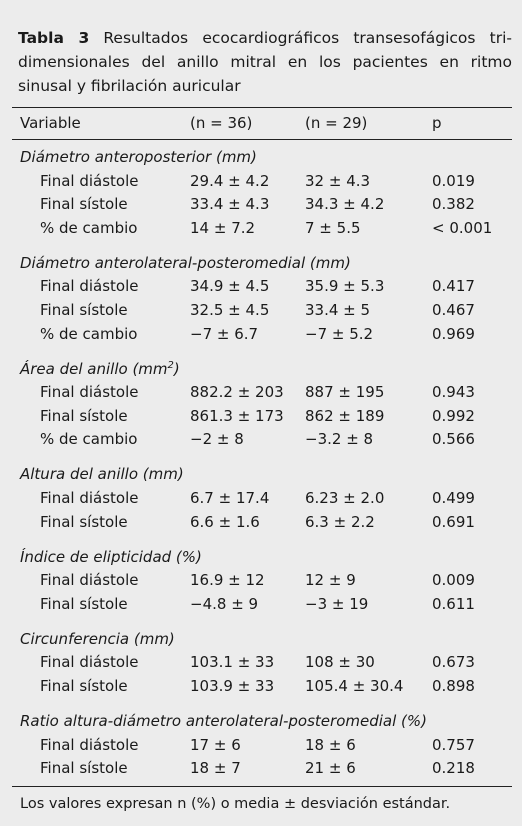 This screenshot has height=826, width=522. What do you see at coordinates (224, 333) in the screenshot?
I see `cell: −7 ± 6.7` at bounding box center [224, 333].